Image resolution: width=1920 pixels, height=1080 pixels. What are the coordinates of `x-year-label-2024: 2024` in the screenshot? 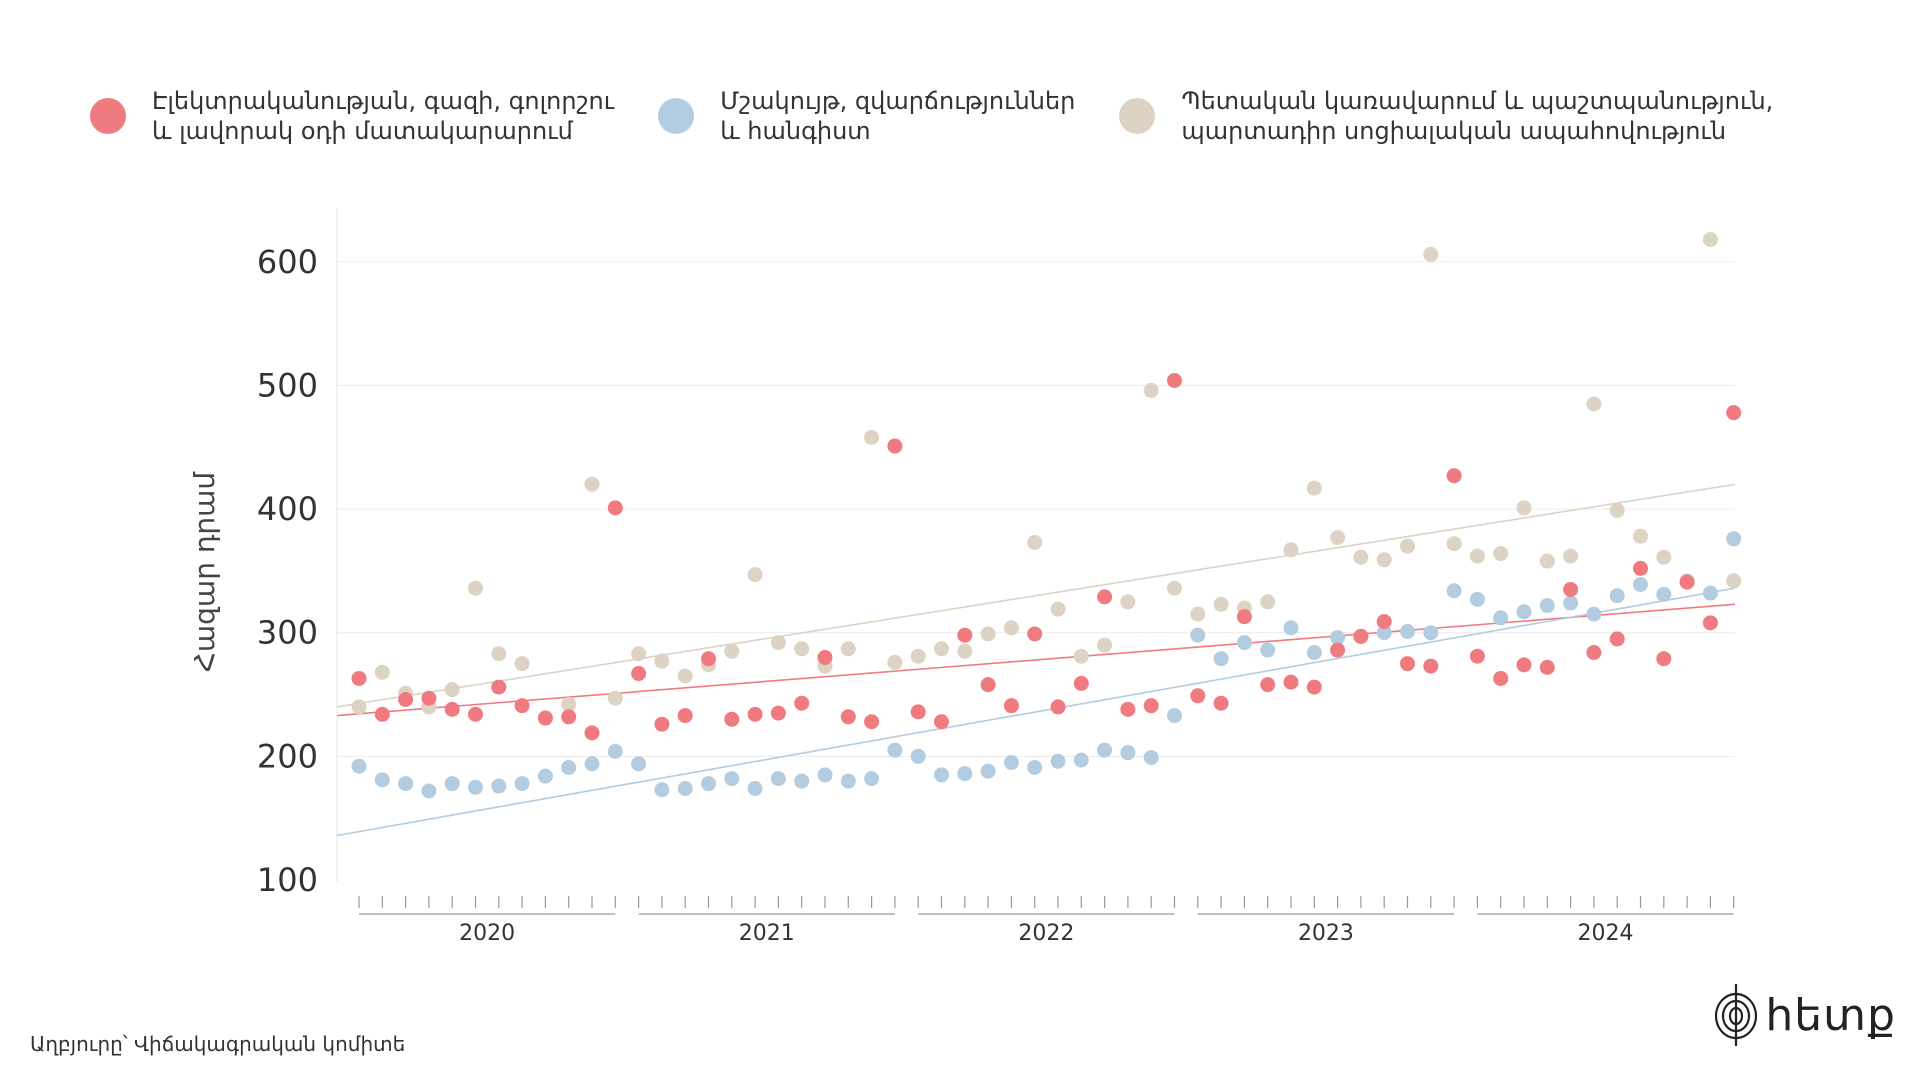 It's located at (1606, 933).